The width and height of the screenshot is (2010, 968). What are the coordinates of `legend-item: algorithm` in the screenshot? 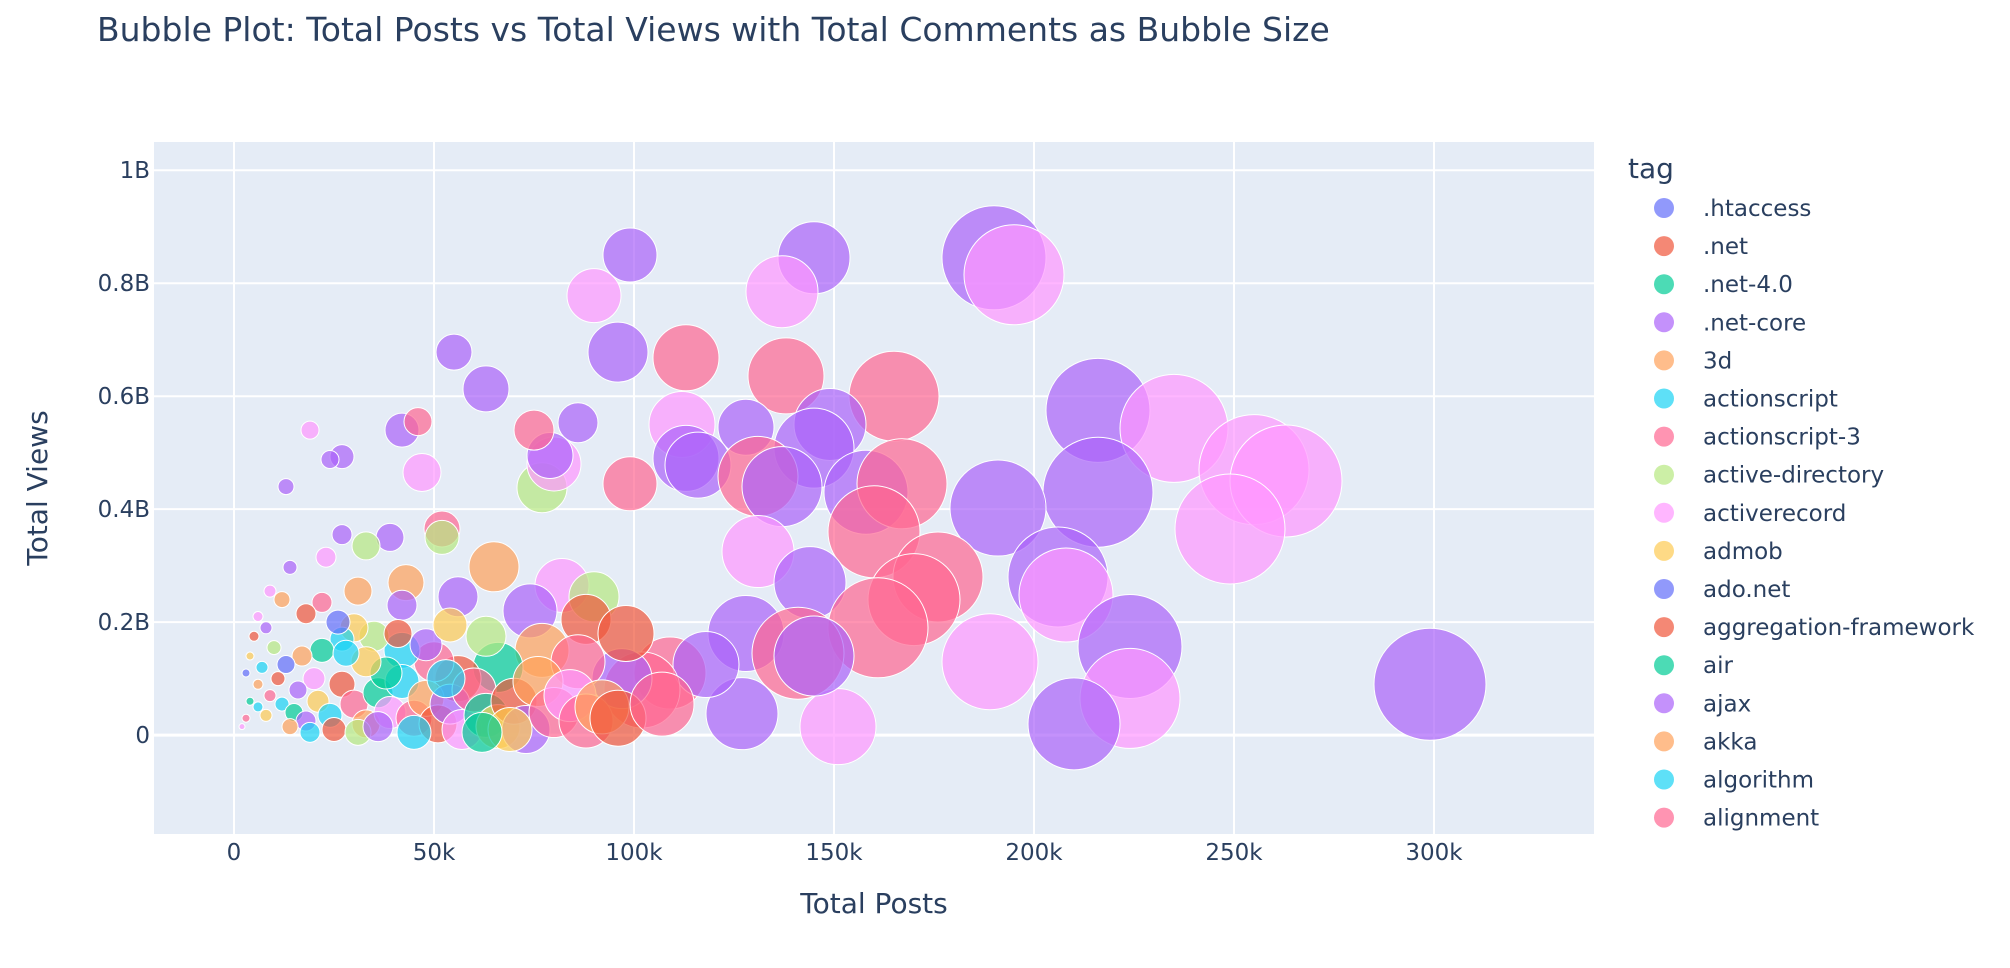 It's located at (1734, 781).